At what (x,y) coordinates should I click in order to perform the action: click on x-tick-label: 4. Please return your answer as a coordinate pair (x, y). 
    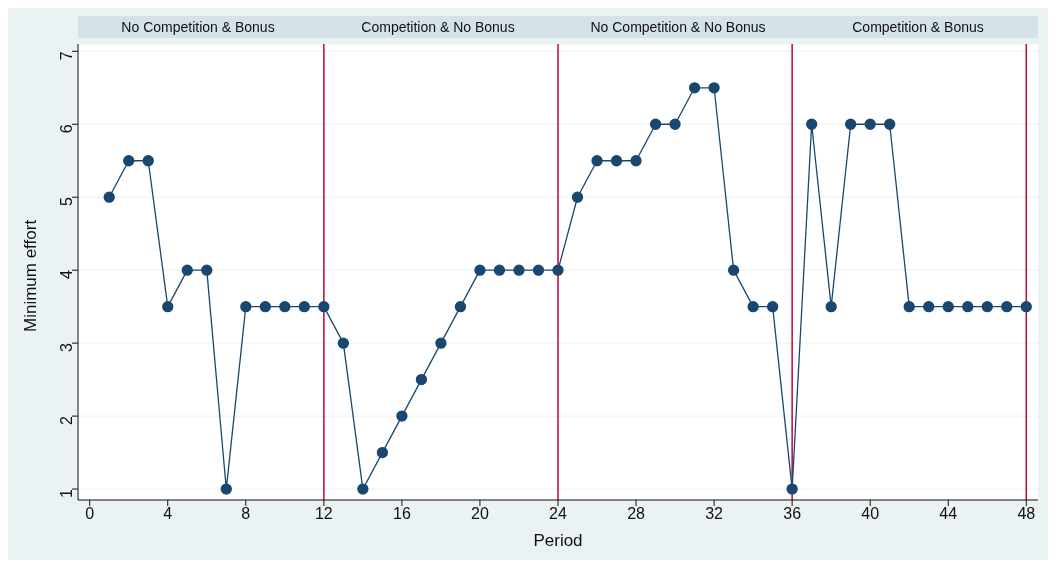
    Looking at the image, I should click on (168, 514).